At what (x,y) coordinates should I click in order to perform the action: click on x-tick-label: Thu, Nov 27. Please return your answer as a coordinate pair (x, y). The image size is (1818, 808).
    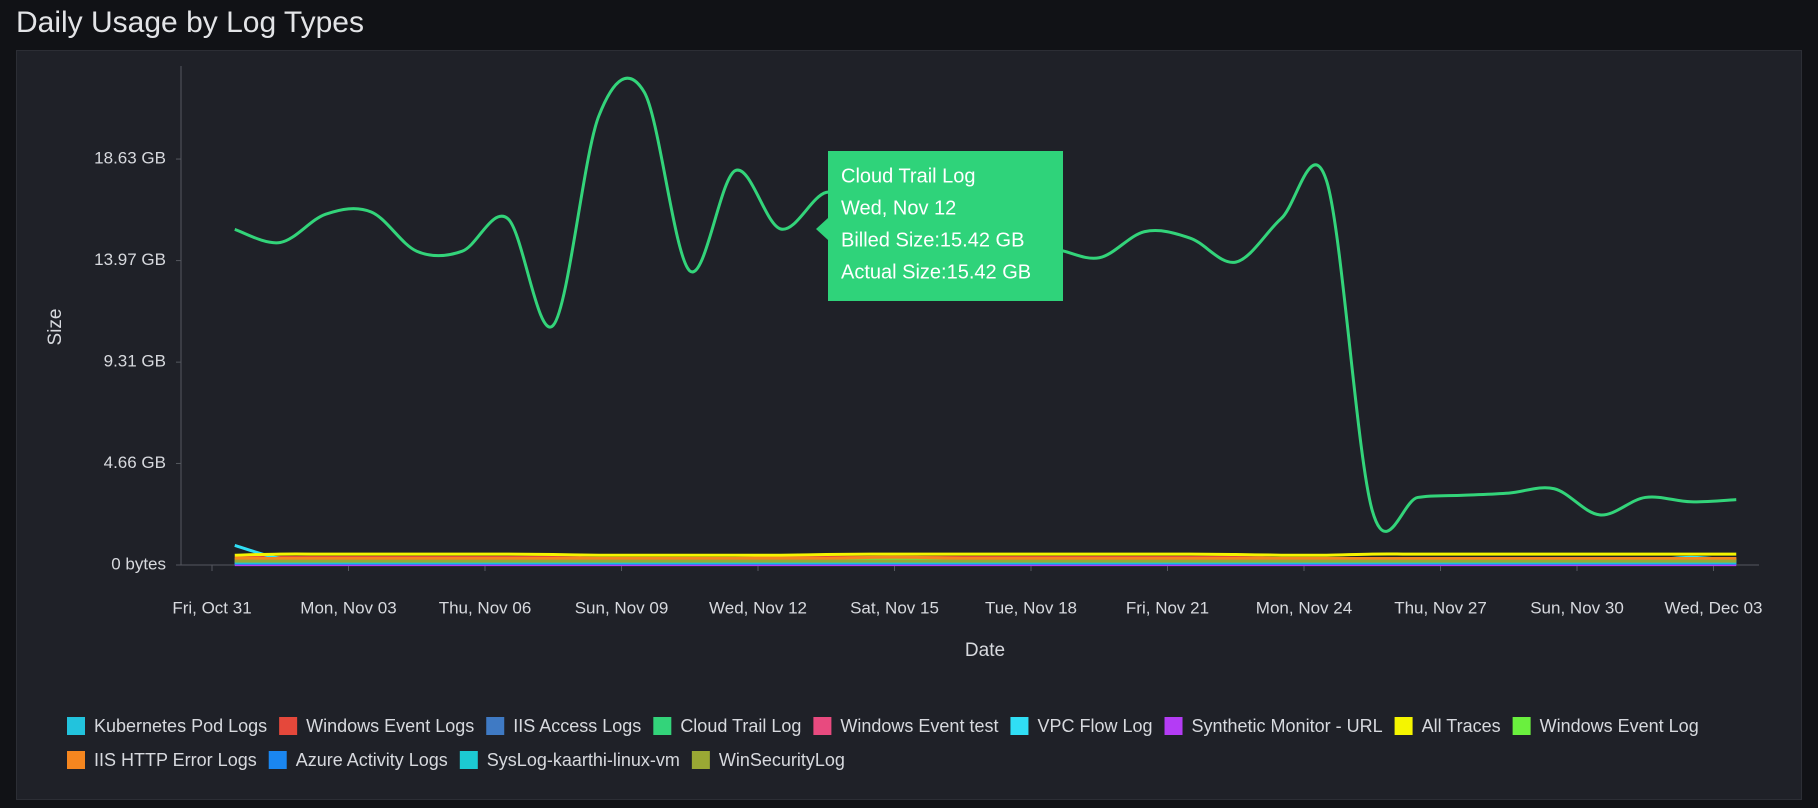
    Looking at the image, I should click on (1440, 607).